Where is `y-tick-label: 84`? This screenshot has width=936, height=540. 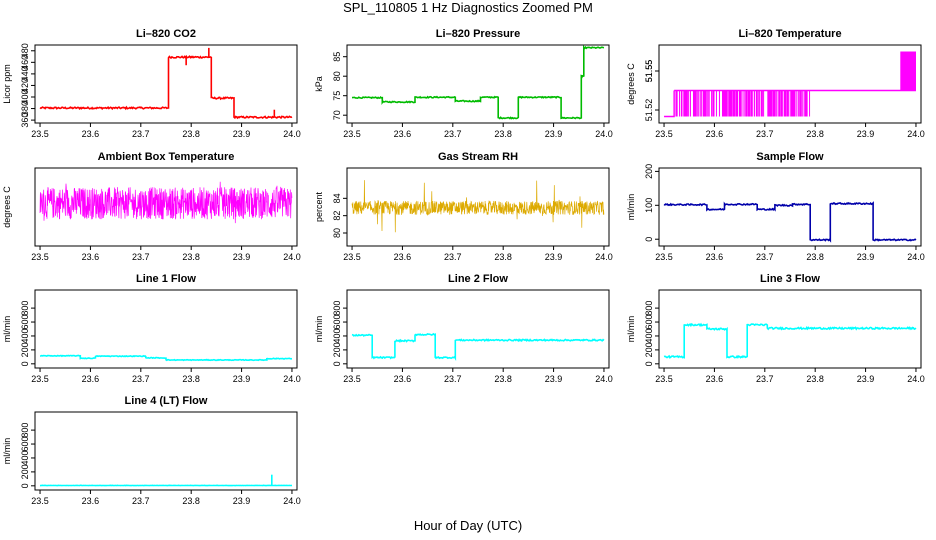
y-tick-label: 84 is located at coordinates (337, 198).